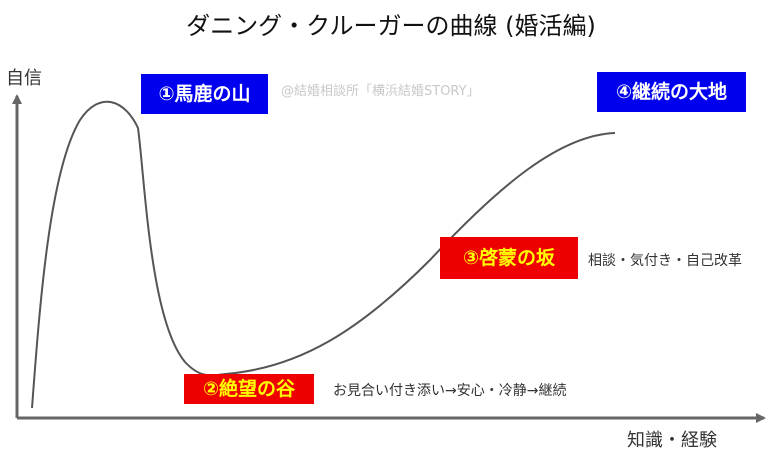  What do you see at coordinates (24, 78) in the screenshot?
I see `y-axis-label: 自信` at bounding box center [24, 78].